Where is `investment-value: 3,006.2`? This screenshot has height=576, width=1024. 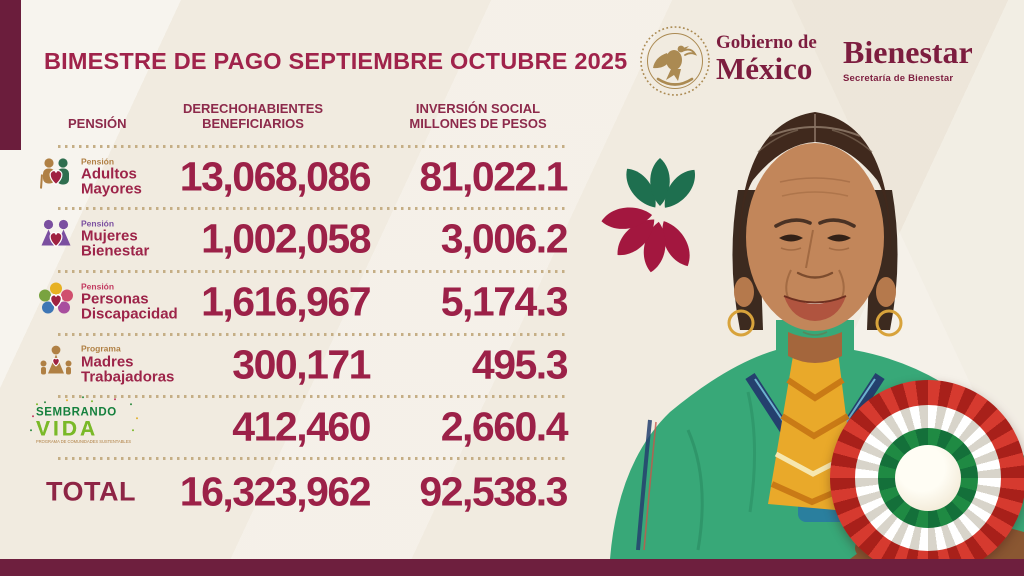 investment-value: 3,006.2 is located at coordinates (504, 238).